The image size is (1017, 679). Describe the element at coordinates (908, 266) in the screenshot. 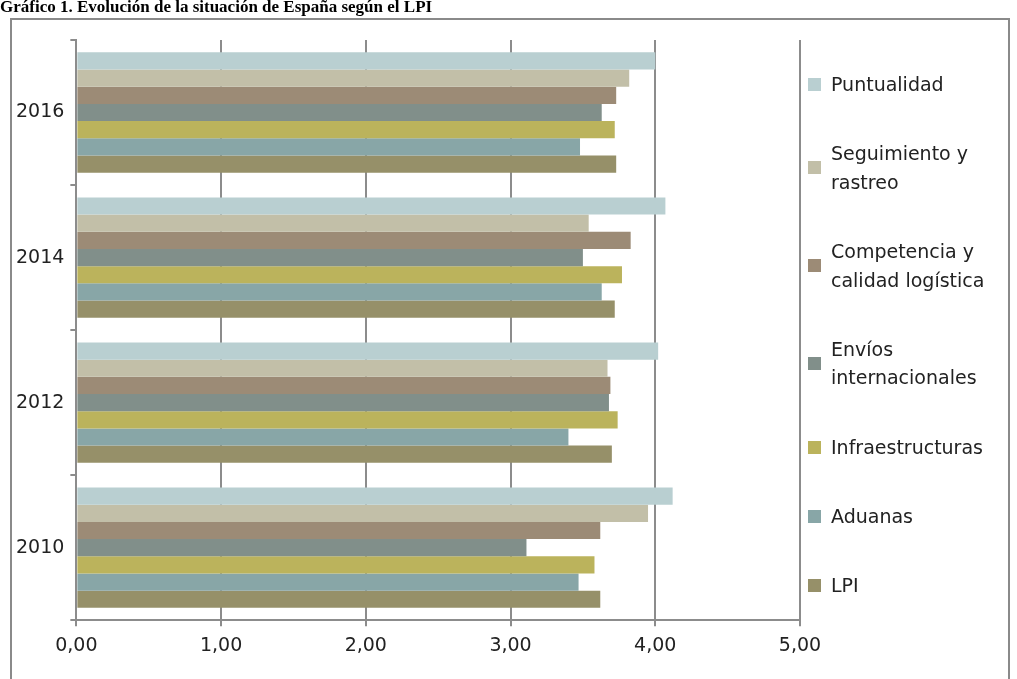

I see `legend-label: Competencia y calidad logística` at that location.